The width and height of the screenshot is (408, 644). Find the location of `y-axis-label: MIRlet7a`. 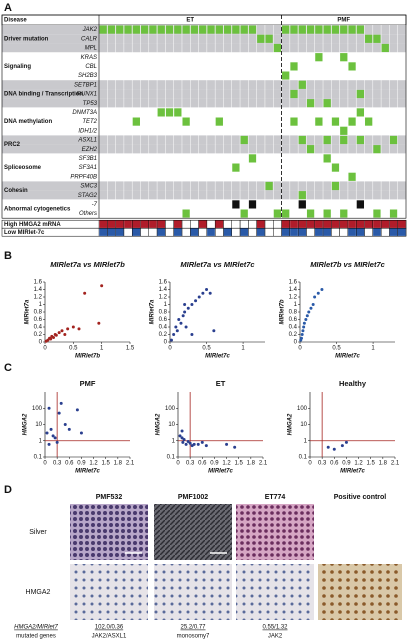

y-axis-label: MIRlet7a is located at coordinates (28, 311).